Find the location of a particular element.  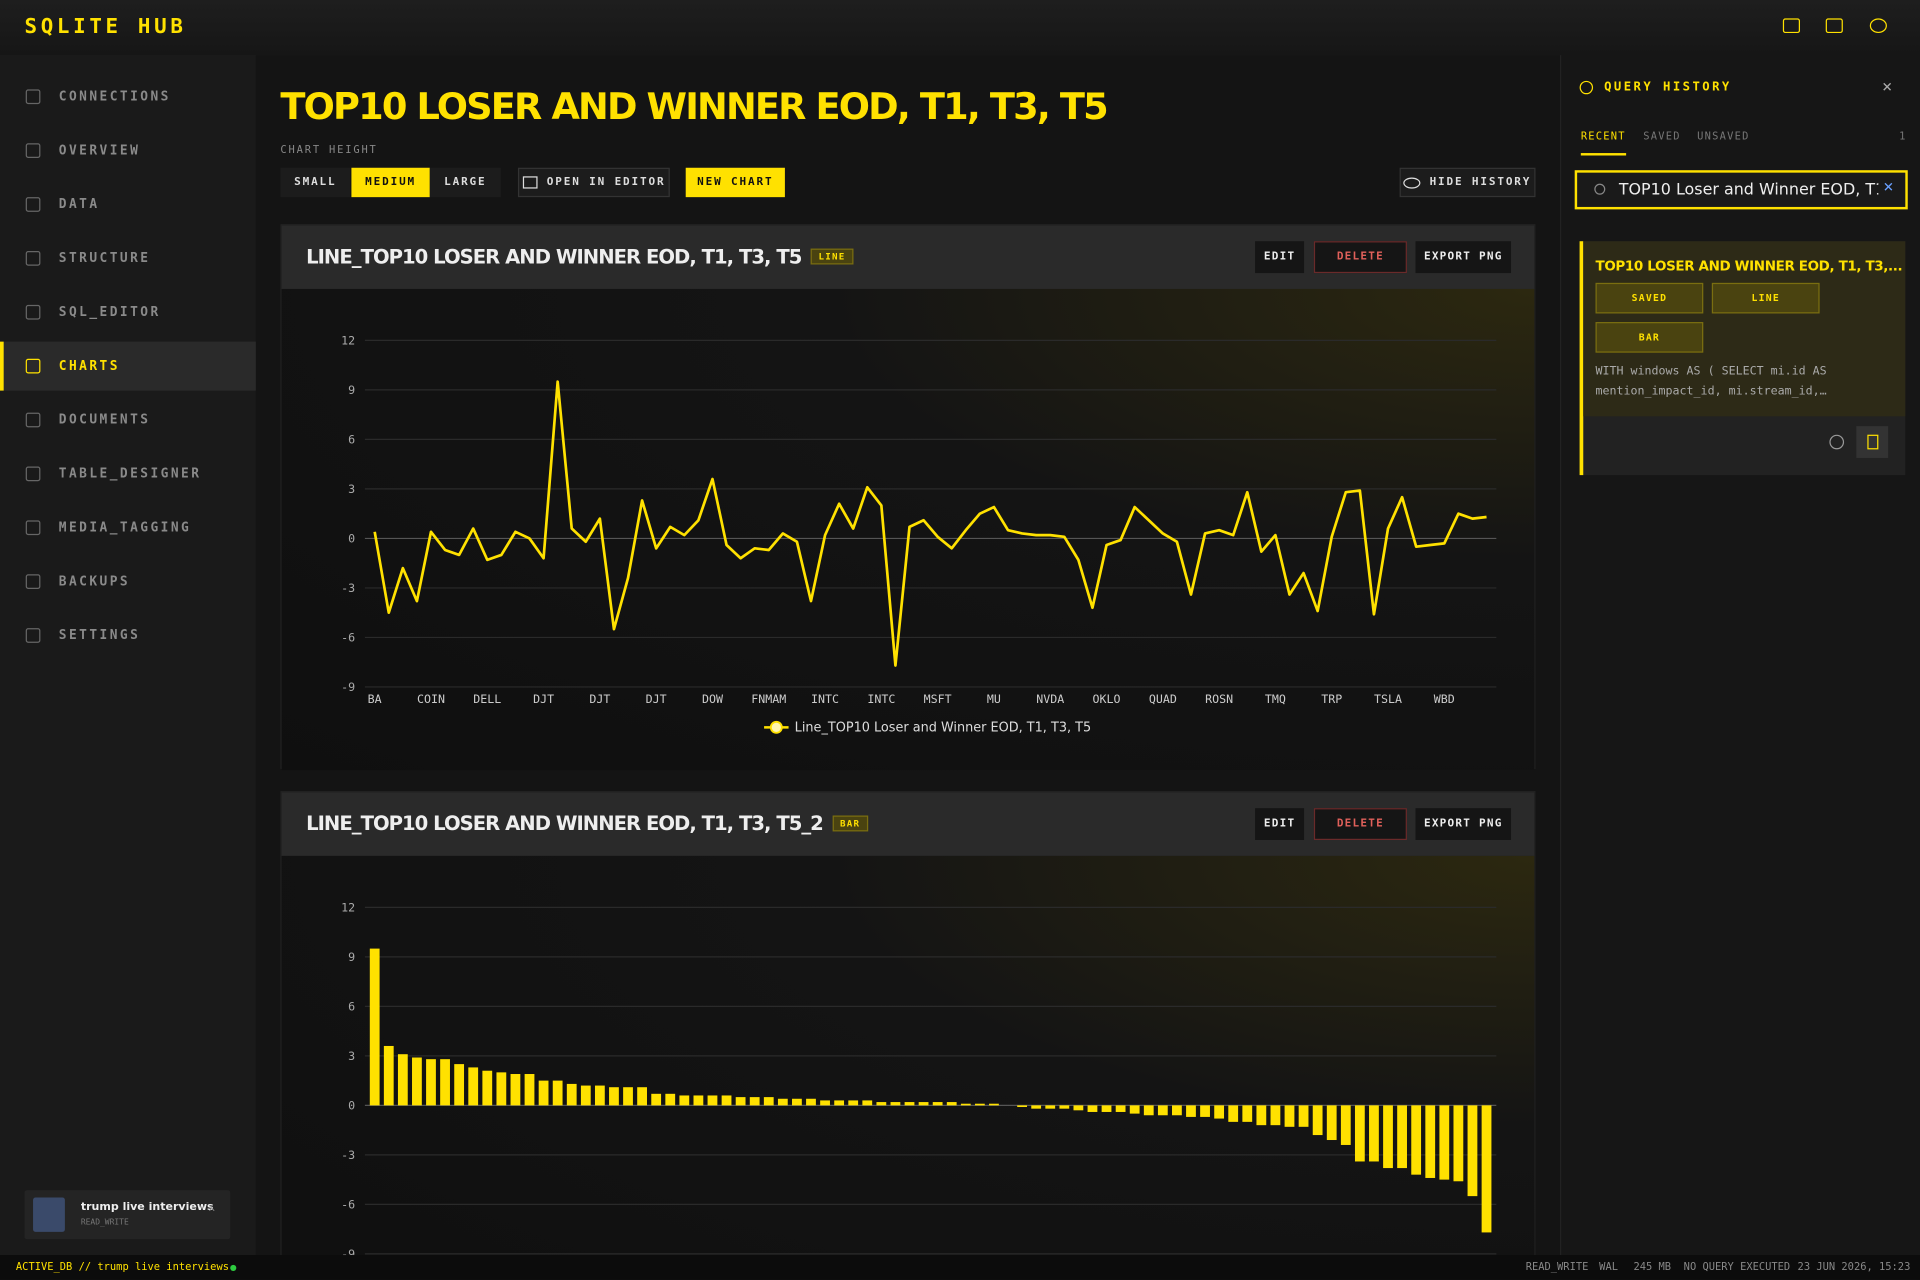

y-tick-label: 6 is located at coordinates (351, 440).